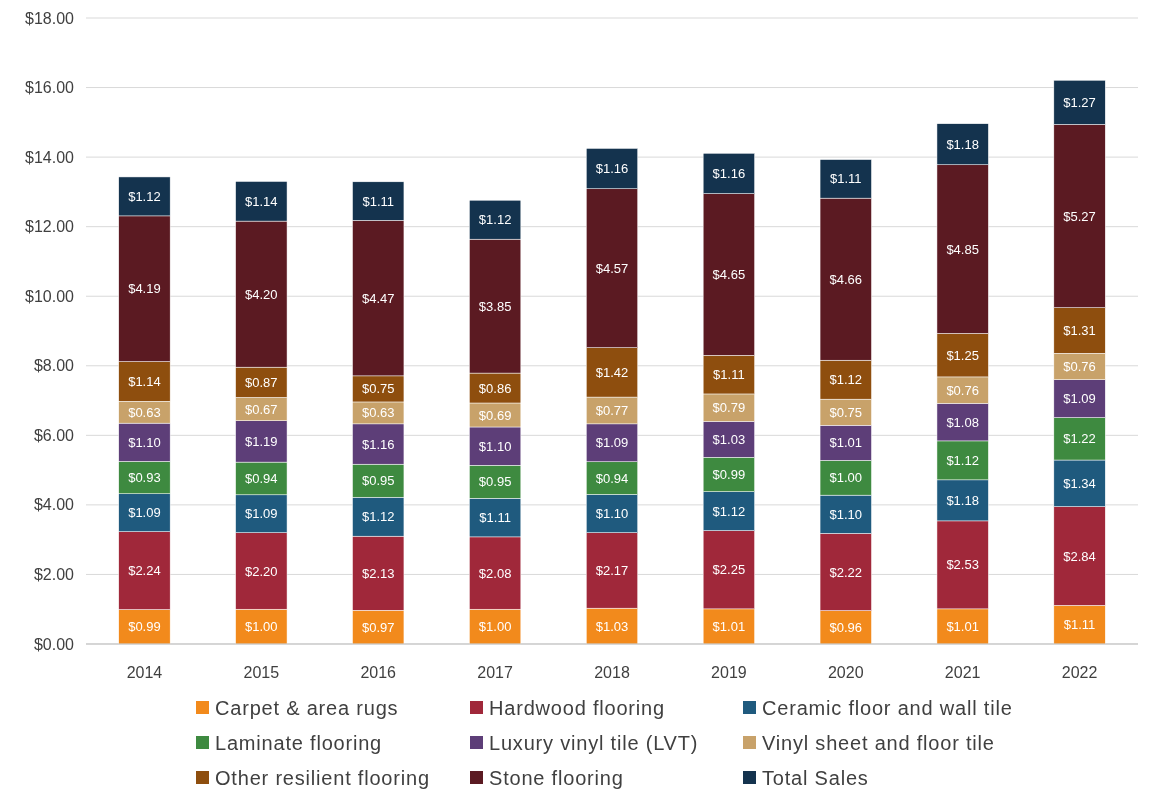 The height and width of the screenshot is (802, 1150). Describe the element at coordinates (1079, 439) in the screenshot. I see `data-label: $1.22` at that location.